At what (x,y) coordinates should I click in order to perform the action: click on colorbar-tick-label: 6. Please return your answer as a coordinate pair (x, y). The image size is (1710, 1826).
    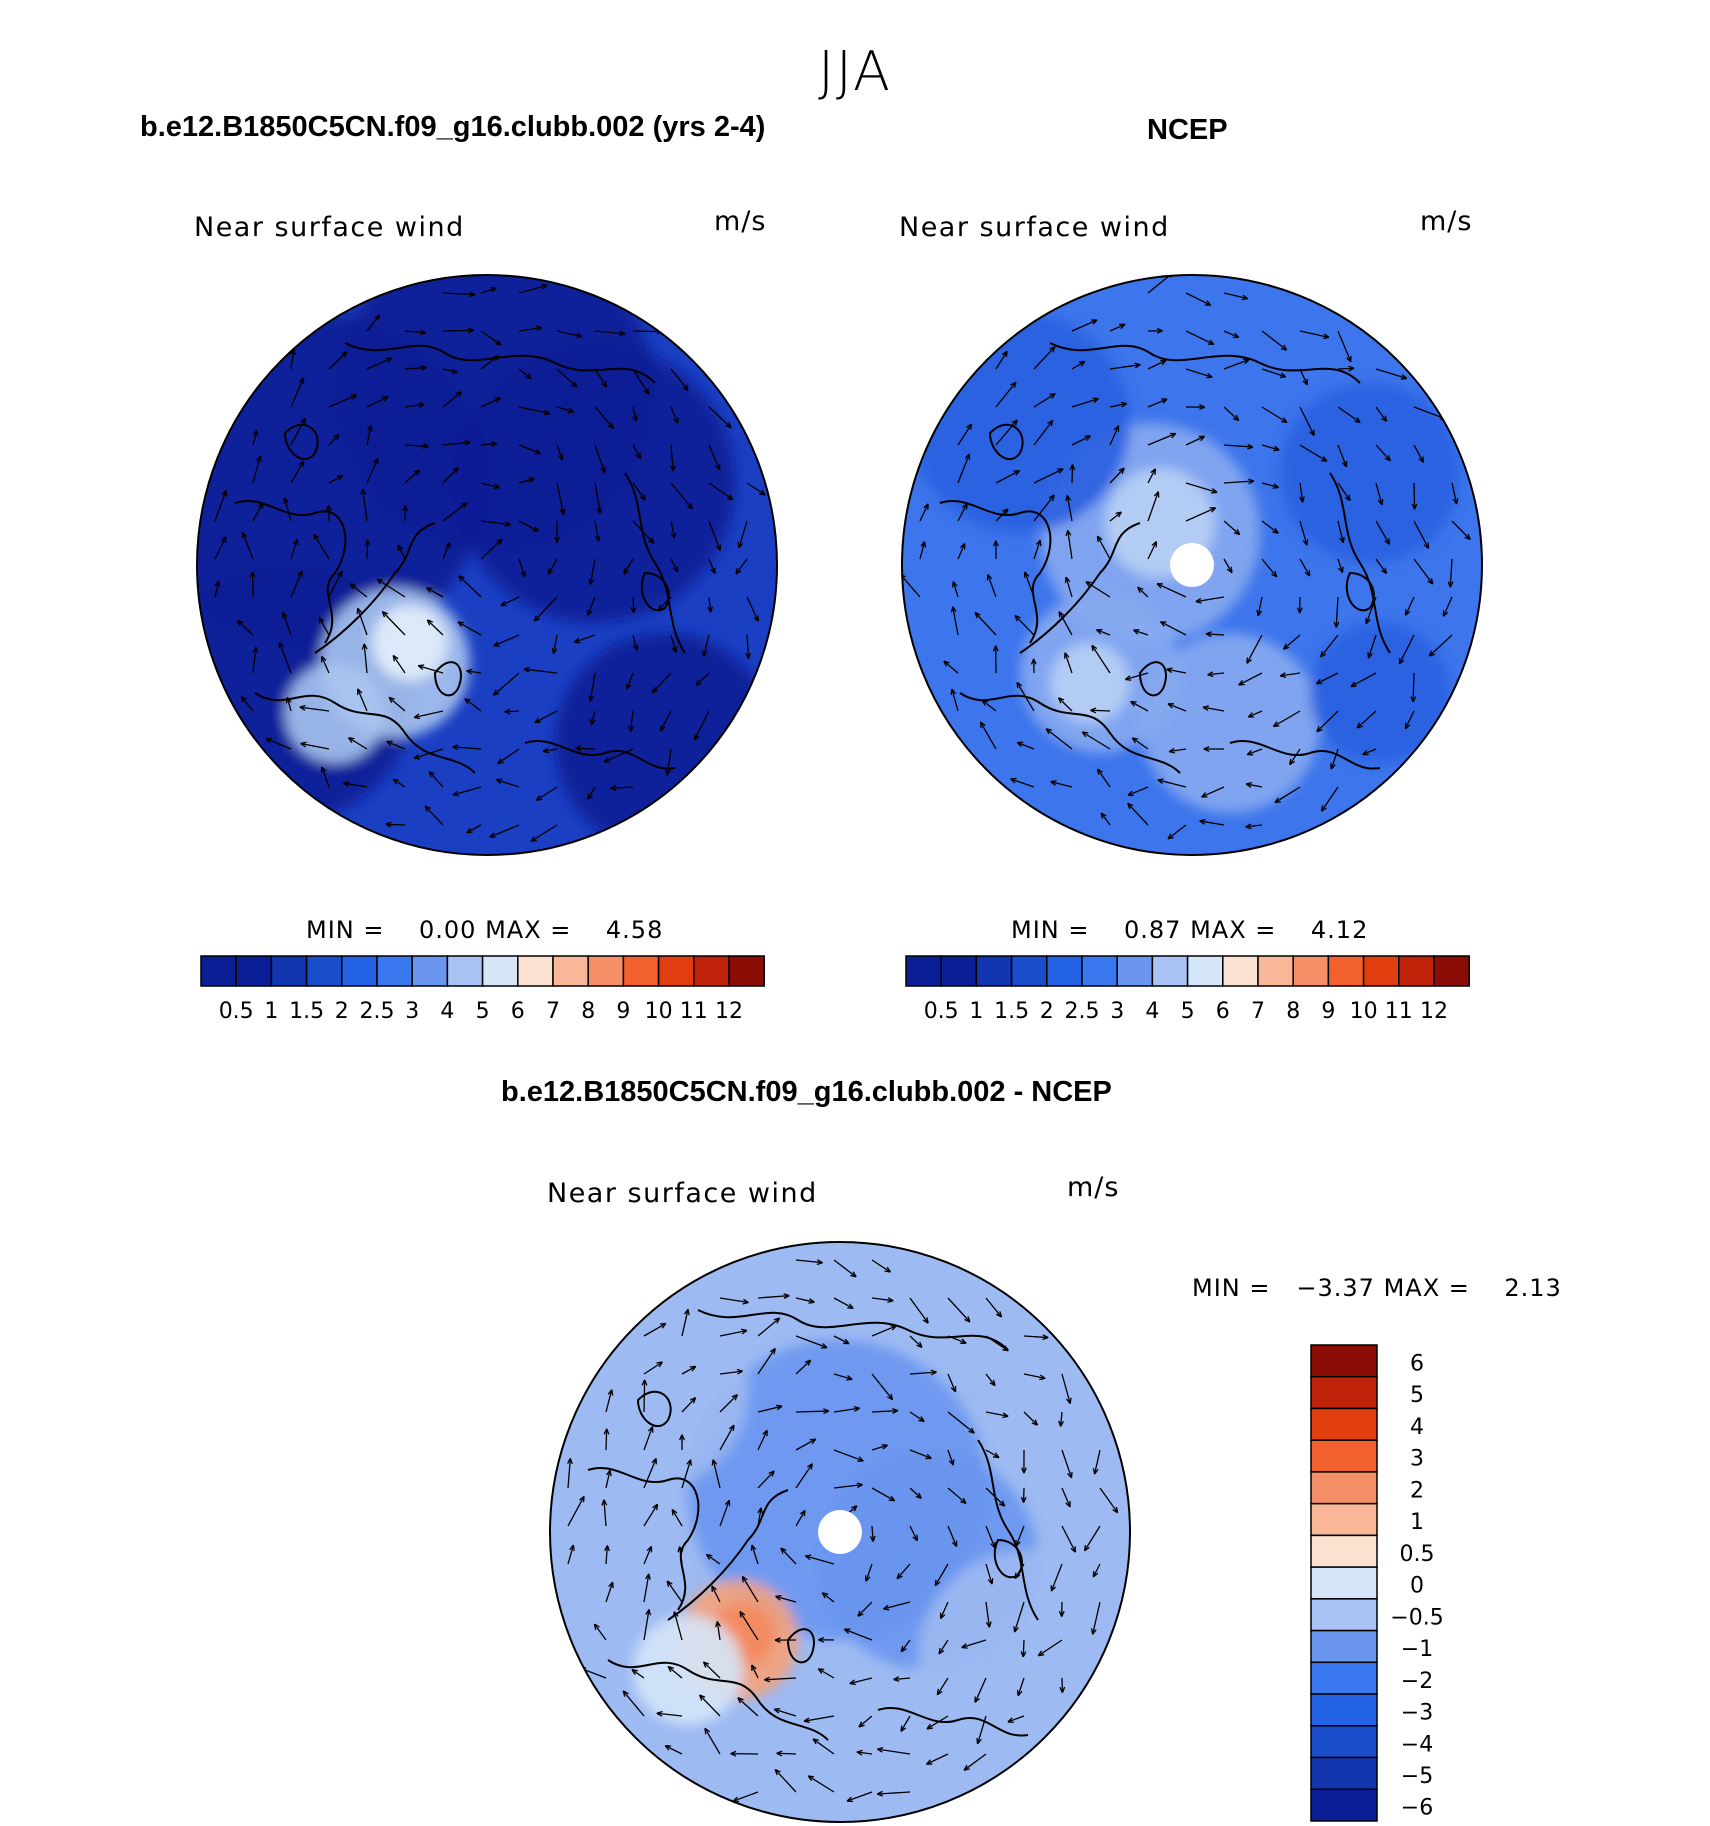
    Looking at the image, I should click on (1417, 1363).